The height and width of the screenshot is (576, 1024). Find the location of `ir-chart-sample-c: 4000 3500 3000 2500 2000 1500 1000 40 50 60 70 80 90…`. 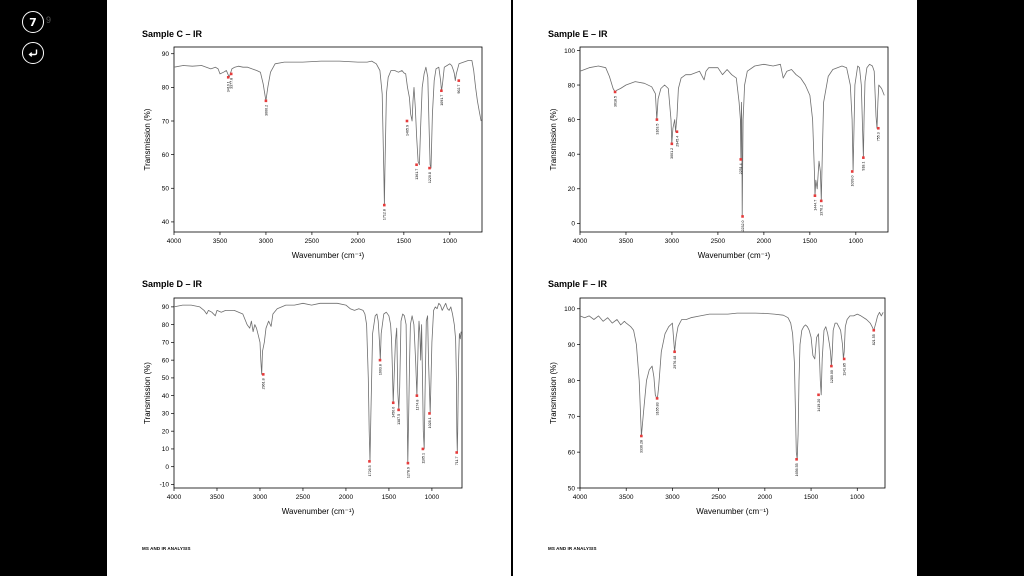

ir-chart-sample-c: 4000 3500 3000 2500 2000 1500 1000 40 50 60 70 80 90… is located at coordinates (313, 153).